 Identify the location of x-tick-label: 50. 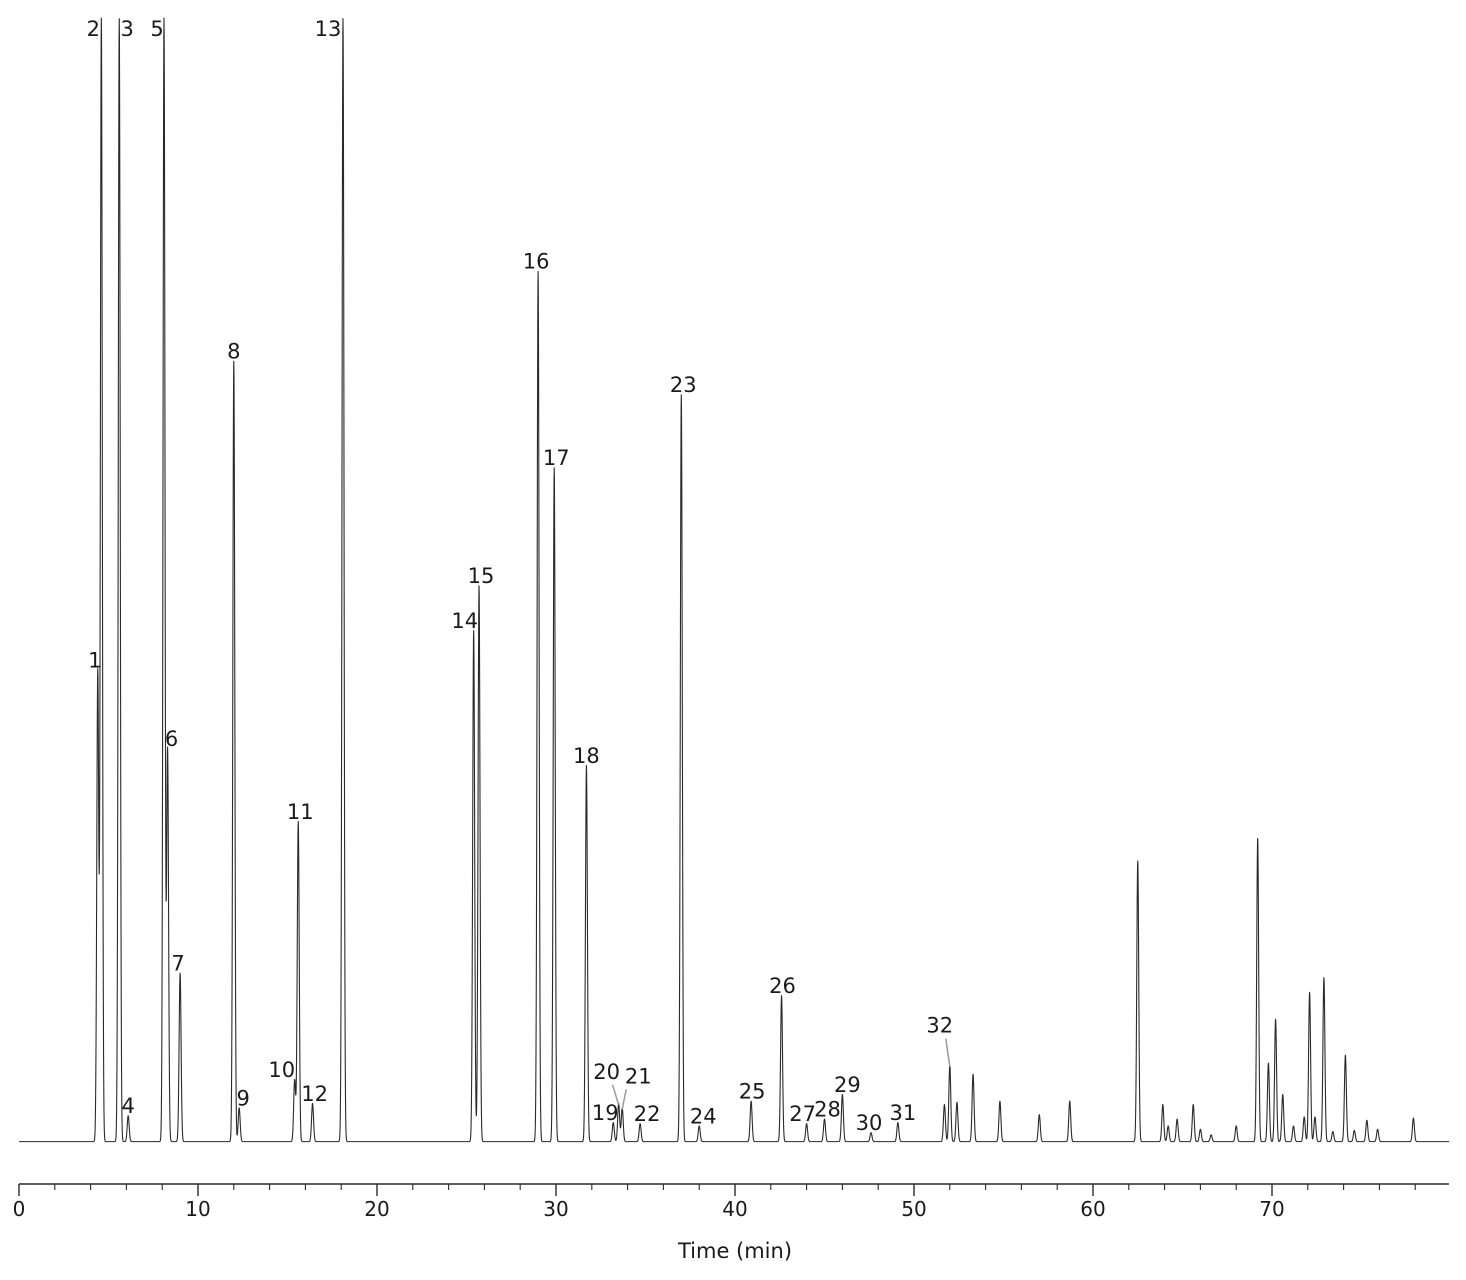
(913, 1209).